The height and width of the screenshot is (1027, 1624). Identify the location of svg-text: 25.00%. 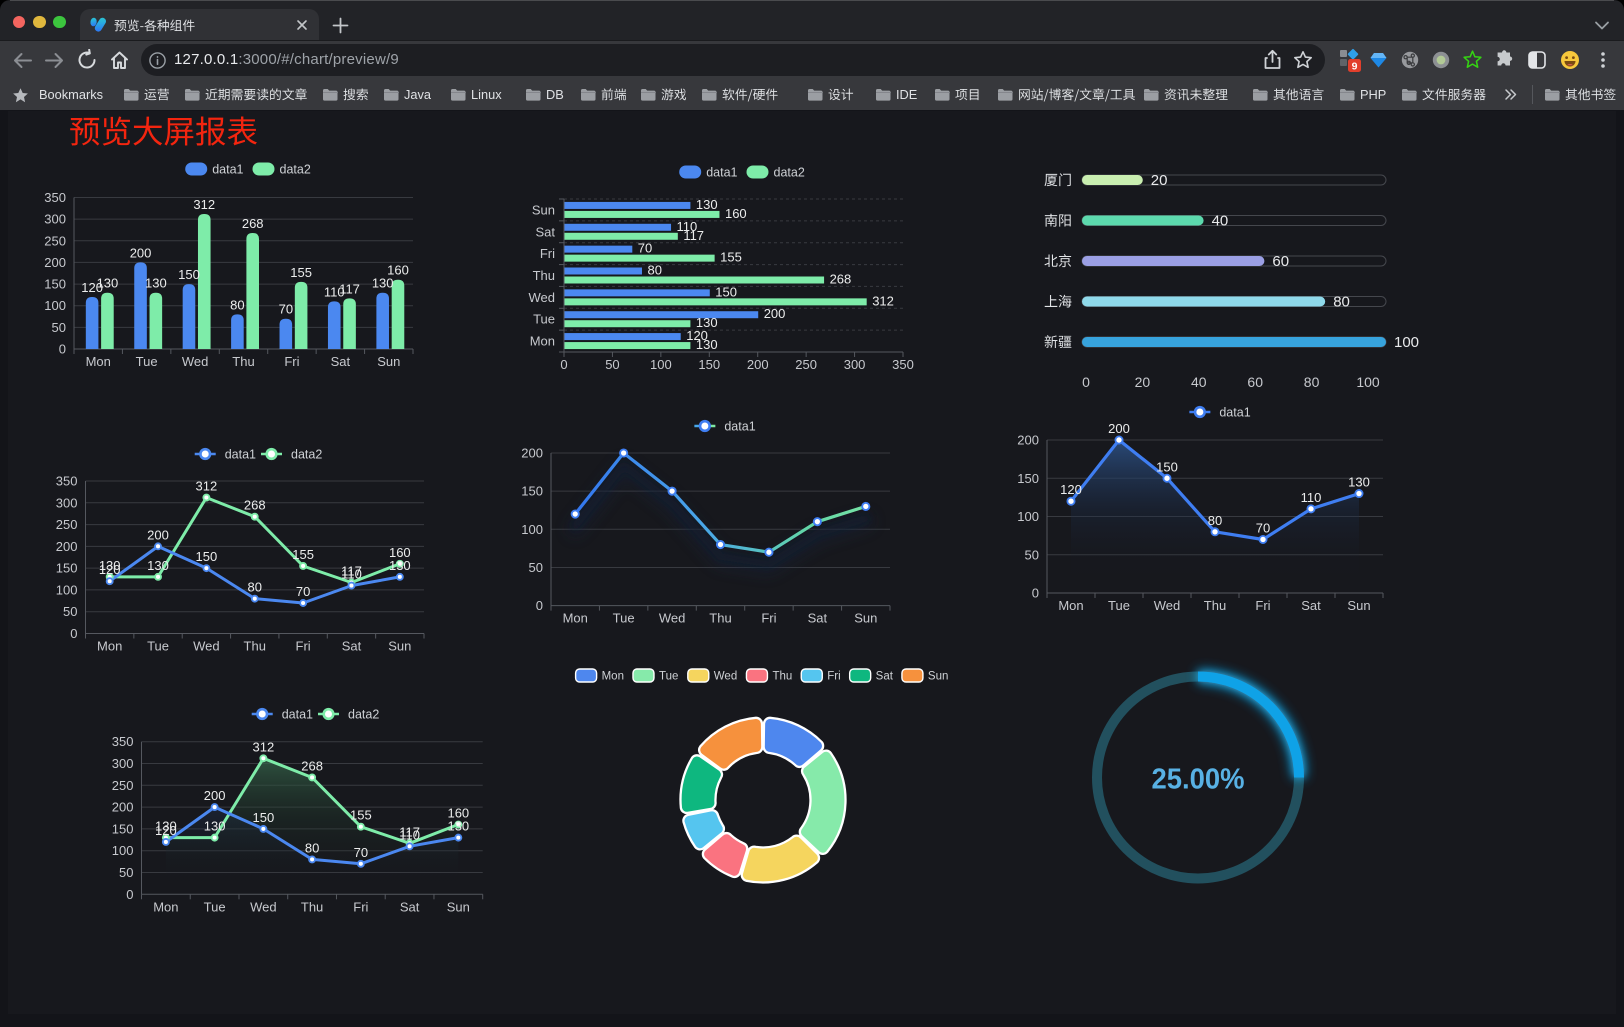
(1198, 780).